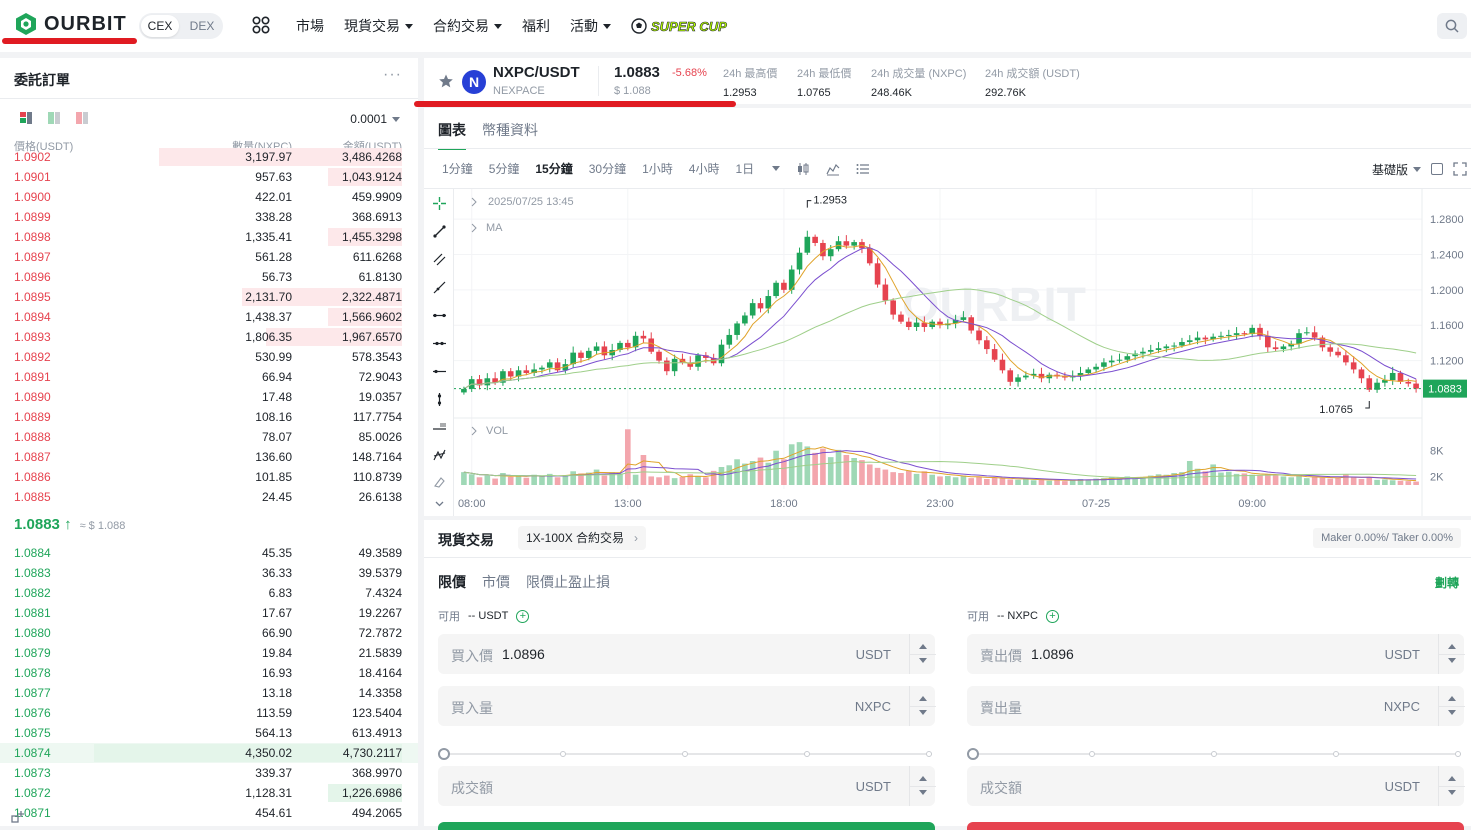  I want to click on legend-vol: VOL, so click(497, 431).